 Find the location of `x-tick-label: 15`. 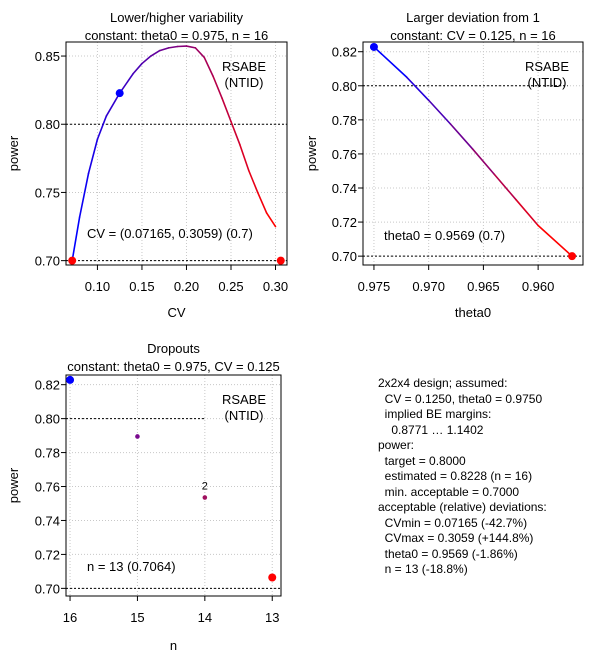

x-tick-label: 15 is located at coordinates (137, 617).